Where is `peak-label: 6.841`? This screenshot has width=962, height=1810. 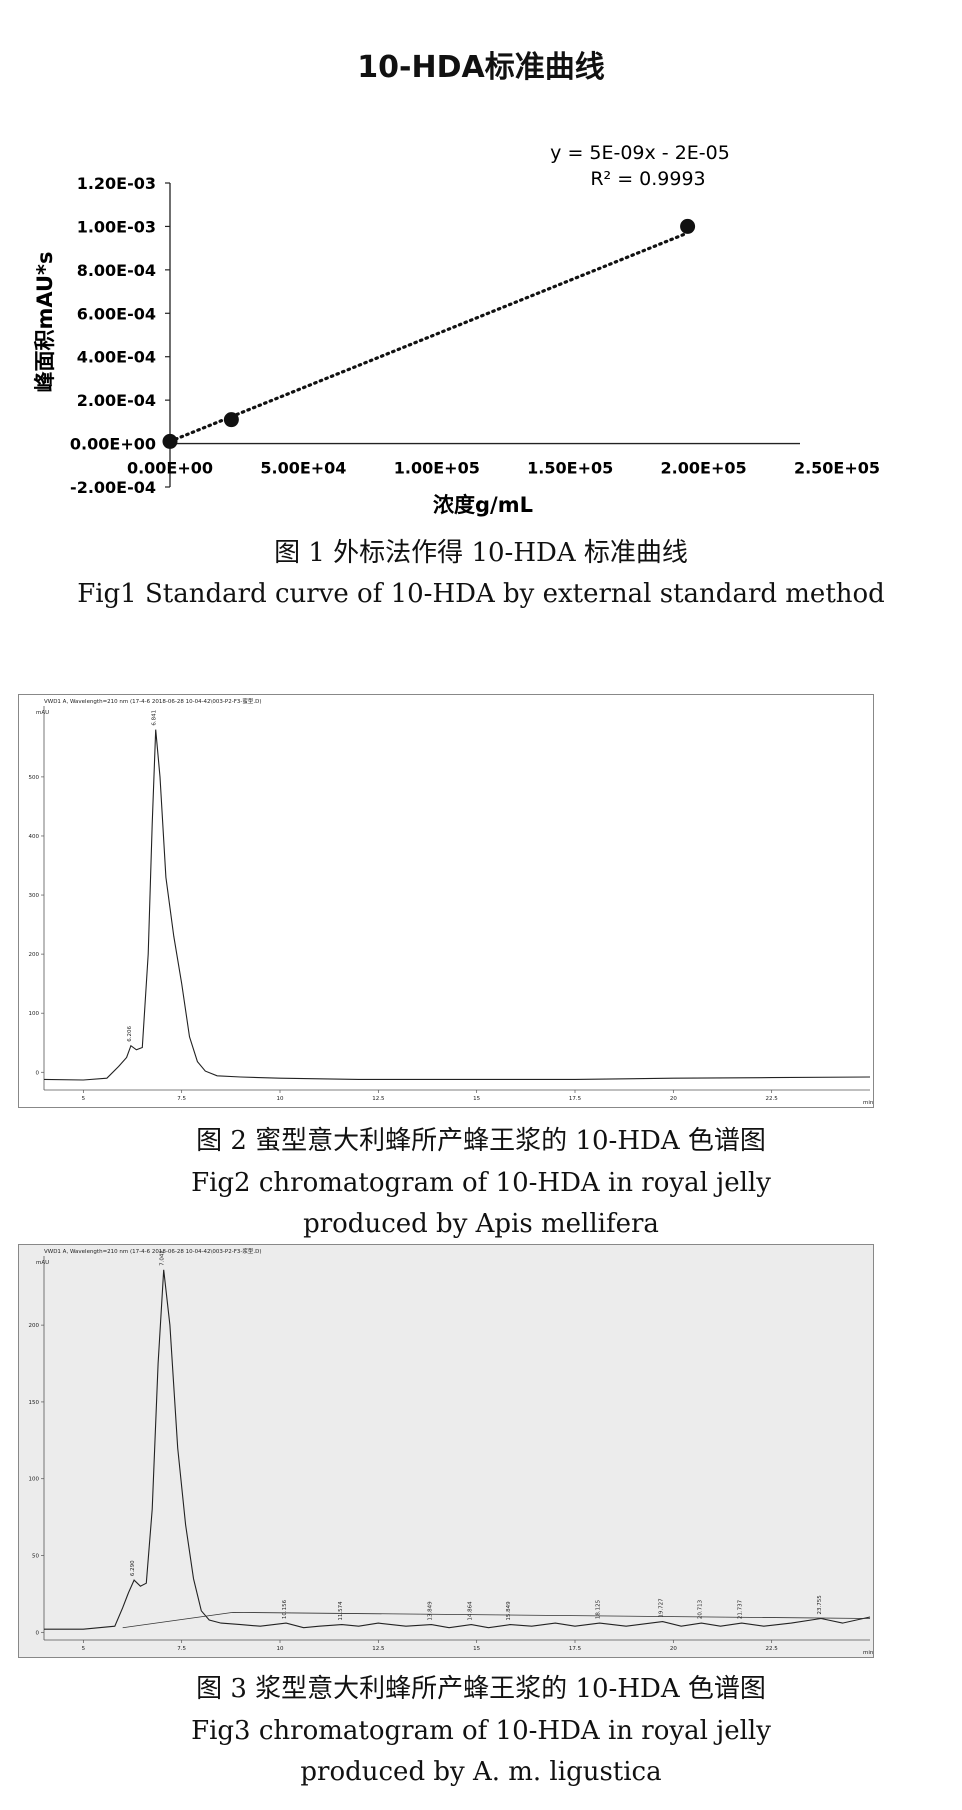
peak-label: 6.841 is located at coordinates (155, 718).